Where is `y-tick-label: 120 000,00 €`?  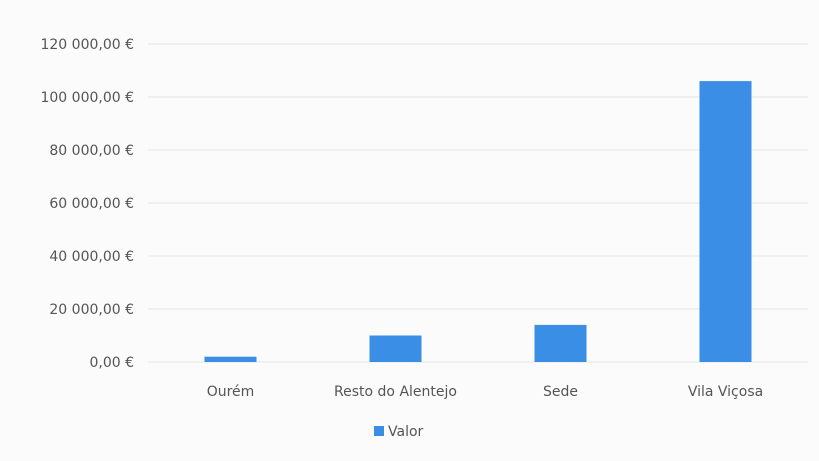 y-tick-label: 120 000,00 € is located at coordinates (87, 45).